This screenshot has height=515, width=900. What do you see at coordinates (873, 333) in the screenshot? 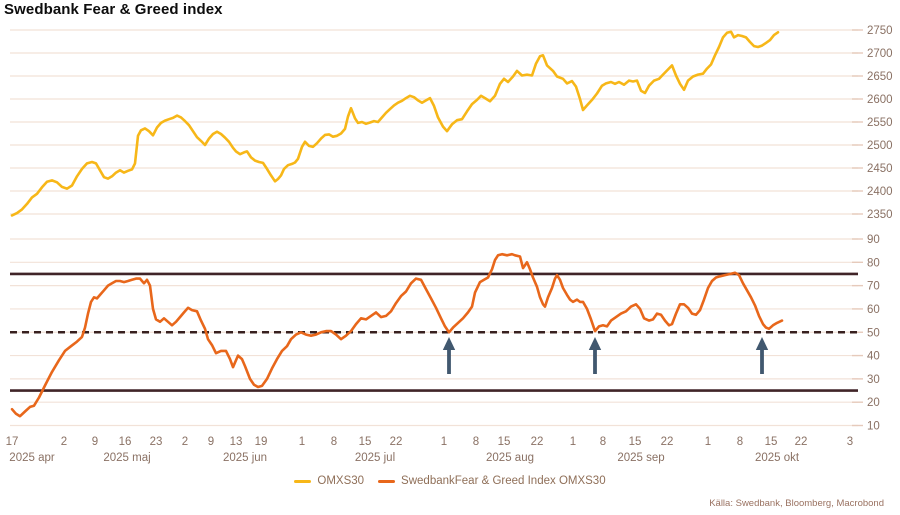
I see `y-tick-label: 50` at bounding box center [873, 333].